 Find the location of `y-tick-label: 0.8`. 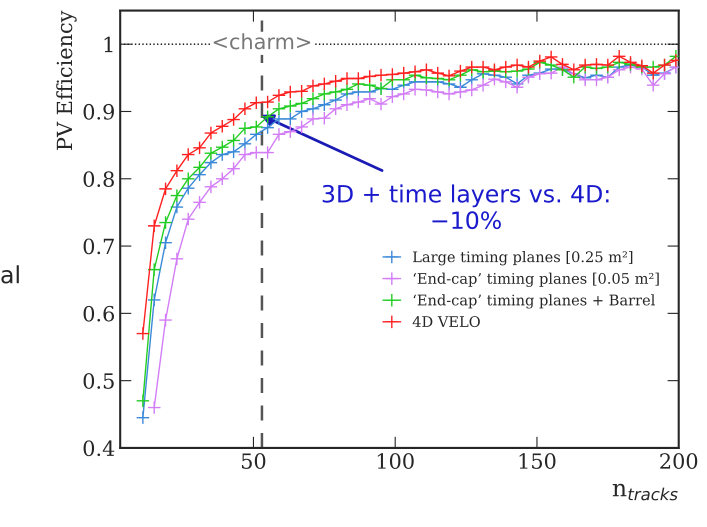

y-tick-label: 0.8 is located at coordinates (99, 179).